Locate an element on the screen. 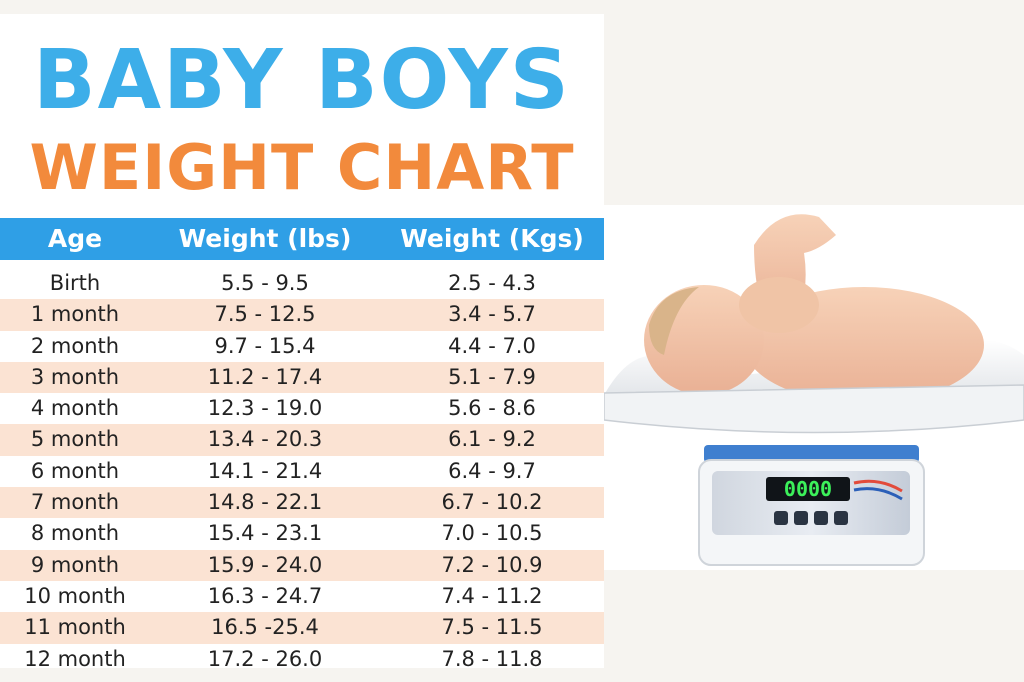  cell-weight-lbs: 9.7 - 15.4 is located at coordinates (265, 345).